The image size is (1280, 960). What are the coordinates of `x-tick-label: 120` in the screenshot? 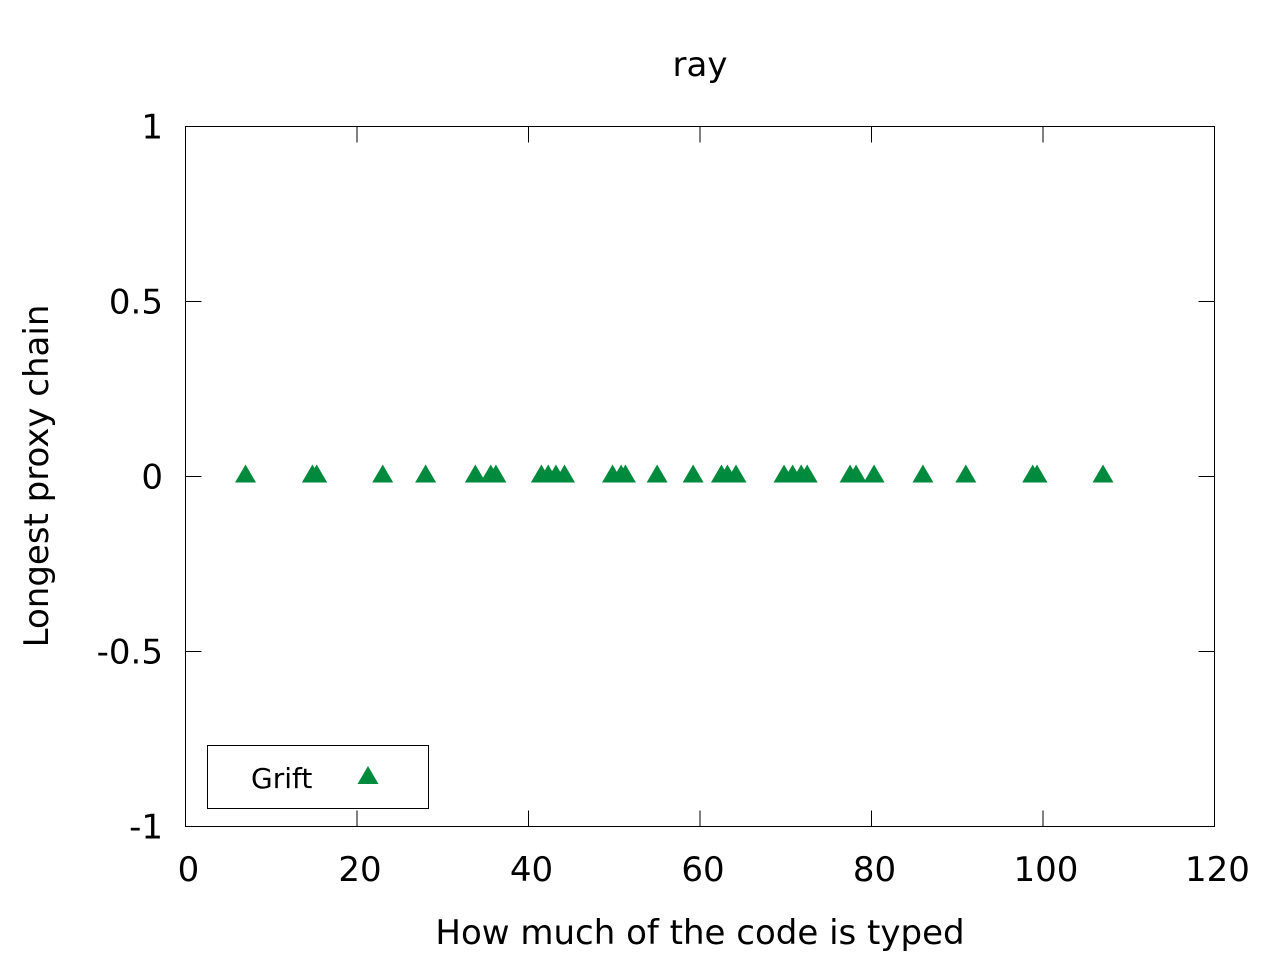 It's located at (1217, 870).